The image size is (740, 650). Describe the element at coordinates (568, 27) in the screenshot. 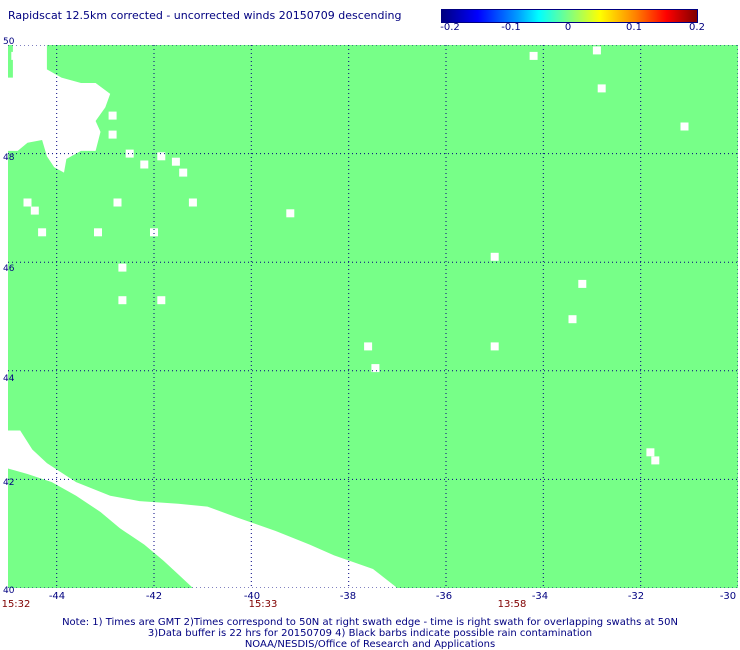

I see `colorbar-tick-label: 0` at that location.